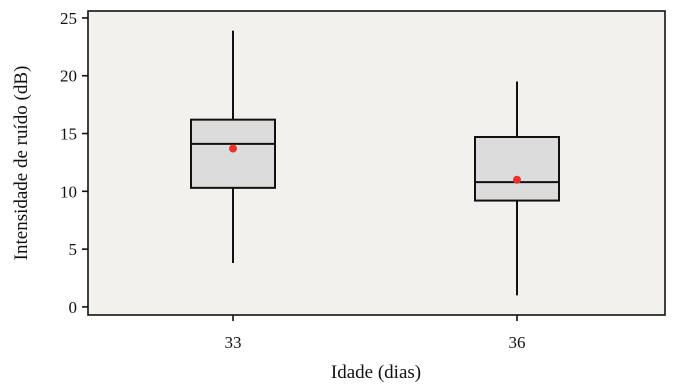  What do you see at coordinates (73, 249) in the screenshot?
I see `y-tick-label-5: 5` at bounding box center [73, 249].